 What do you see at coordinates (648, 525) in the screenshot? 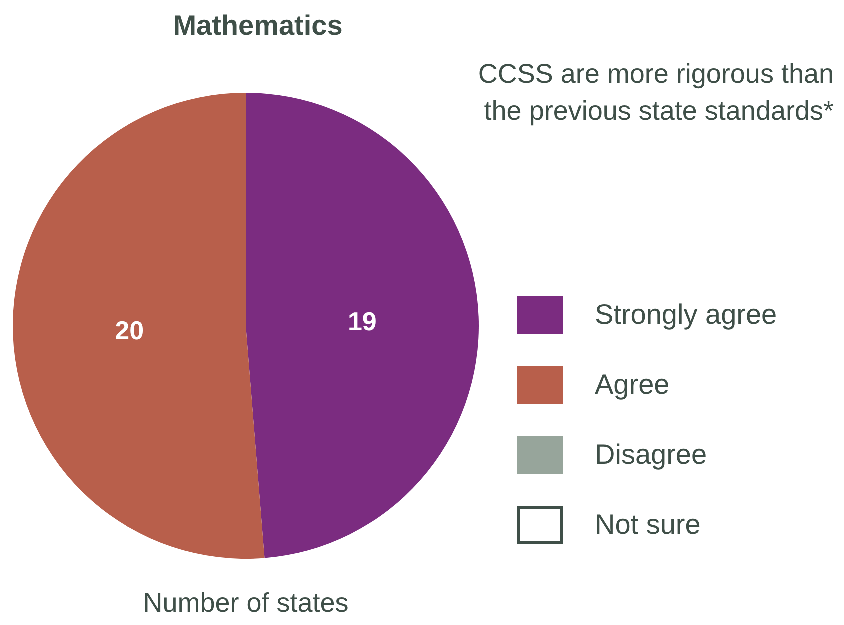
I see `legend-label: Not sure` at bounding box center [648, 525].